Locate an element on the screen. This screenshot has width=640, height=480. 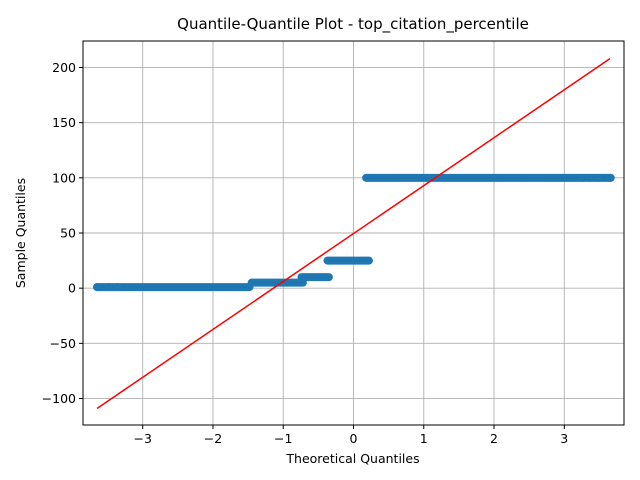
y-tick-label: 0 is located at coordinates (72, 288).